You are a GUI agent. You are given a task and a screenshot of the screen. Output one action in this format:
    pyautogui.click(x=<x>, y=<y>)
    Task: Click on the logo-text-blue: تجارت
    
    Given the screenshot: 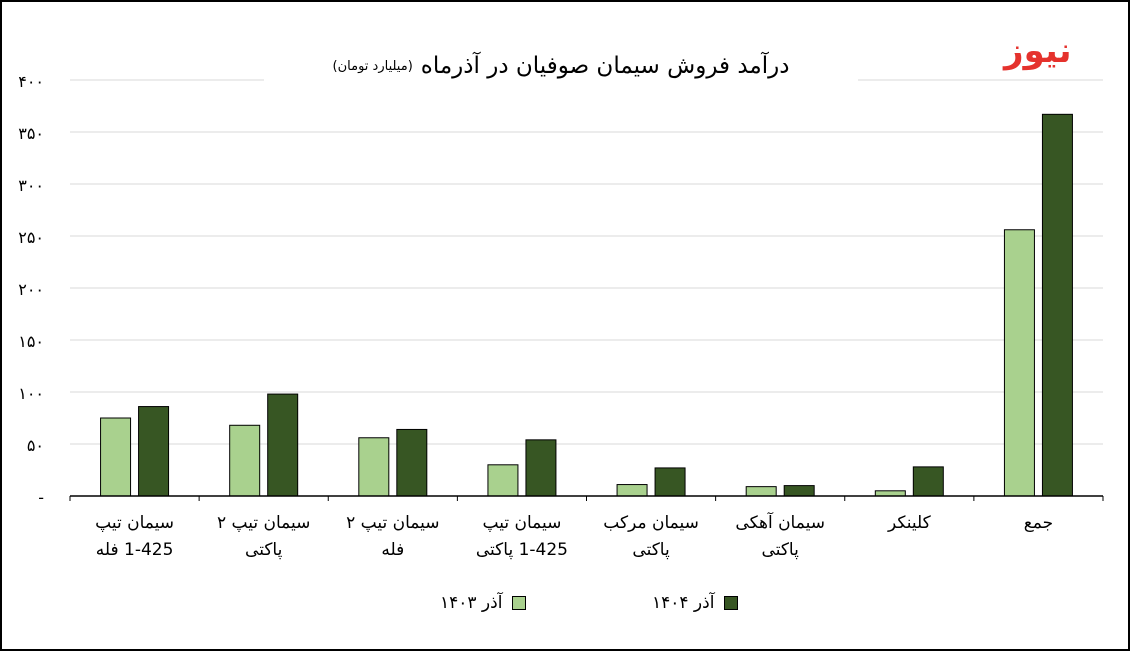 What is the action you would take?
    pyautogui.click(x=1121, y=47)
    